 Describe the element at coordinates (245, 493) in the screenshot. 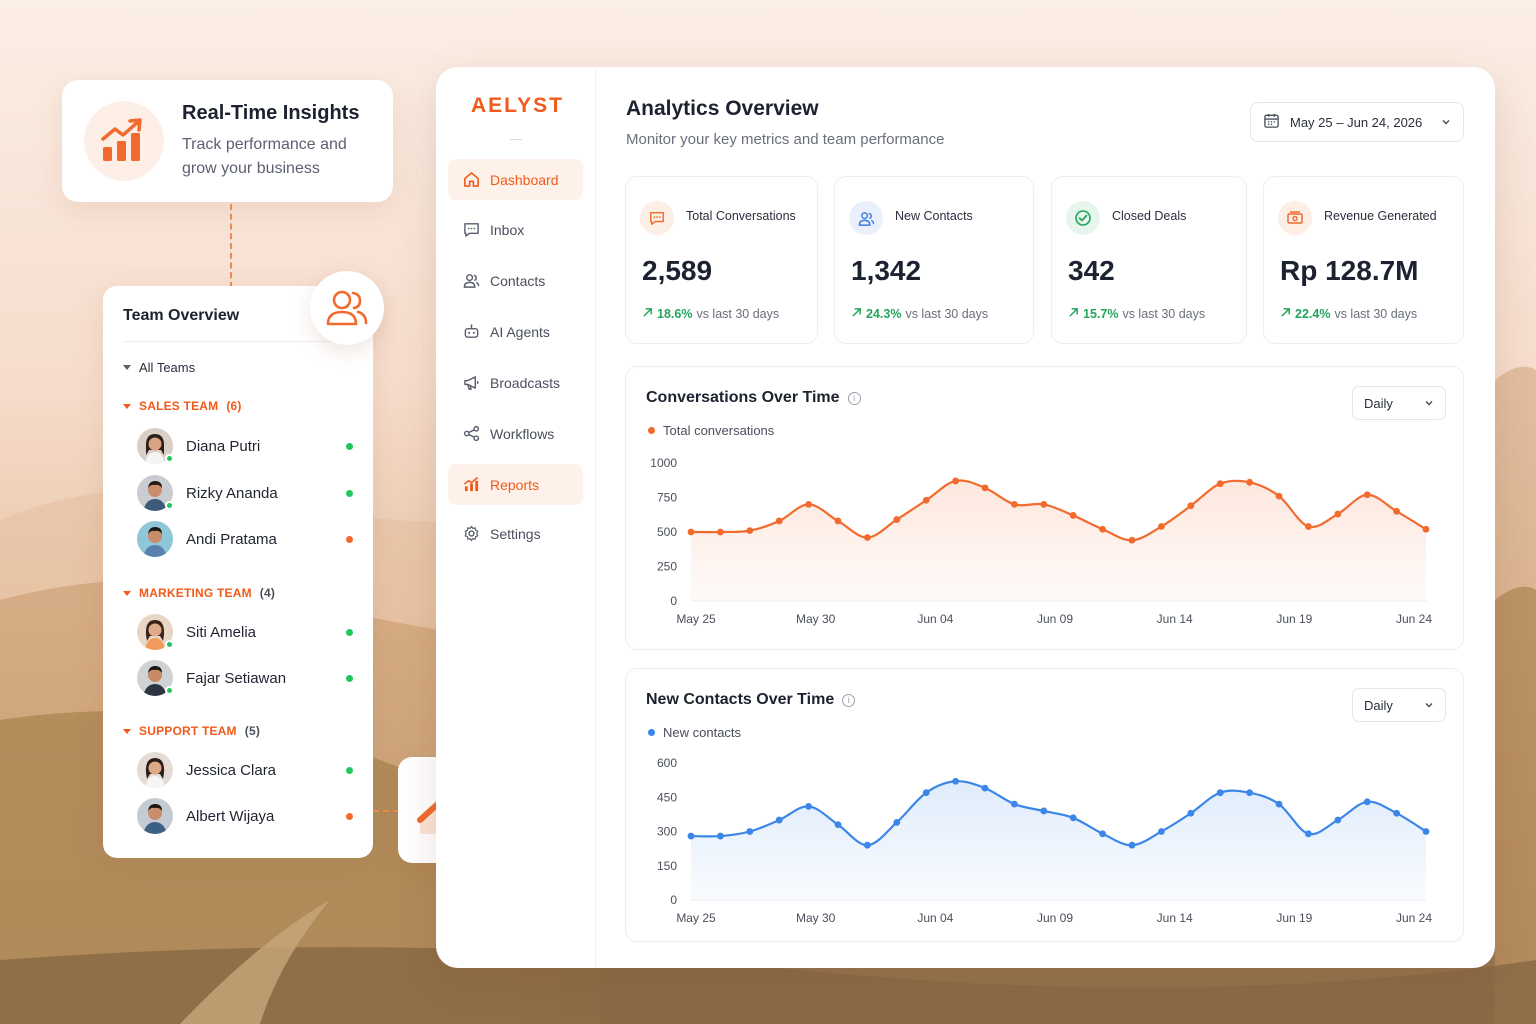

I see `team-member: Rizky Ananda` at that location.